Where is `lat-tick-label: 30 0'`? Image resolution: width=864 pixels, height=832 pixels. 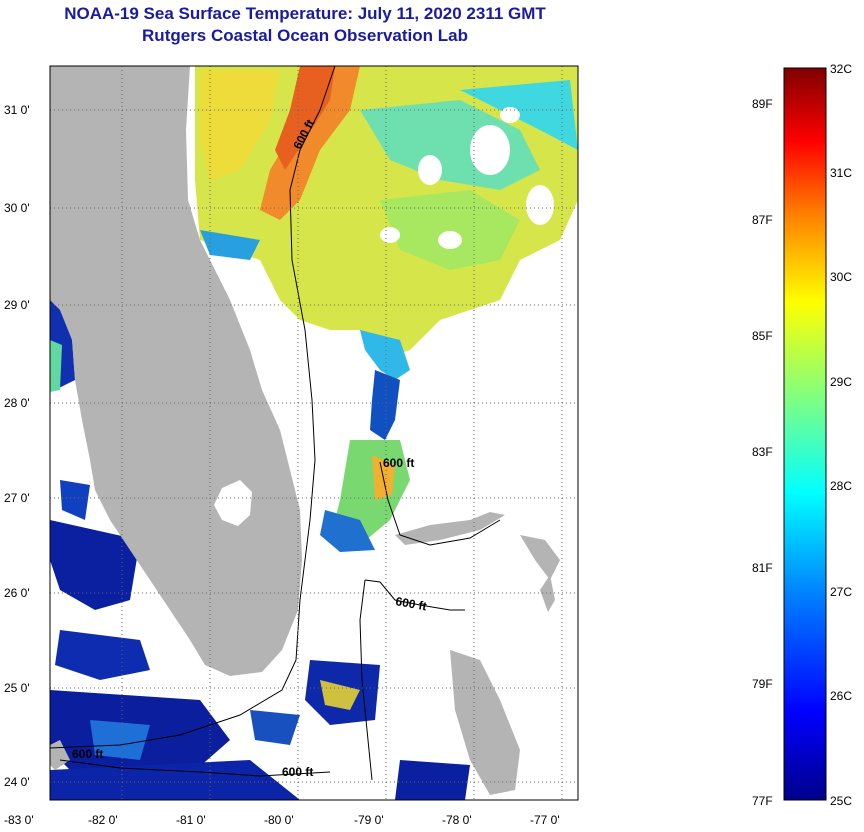
lat-tick-label: 30 0' is located at coordinates (17, 208).